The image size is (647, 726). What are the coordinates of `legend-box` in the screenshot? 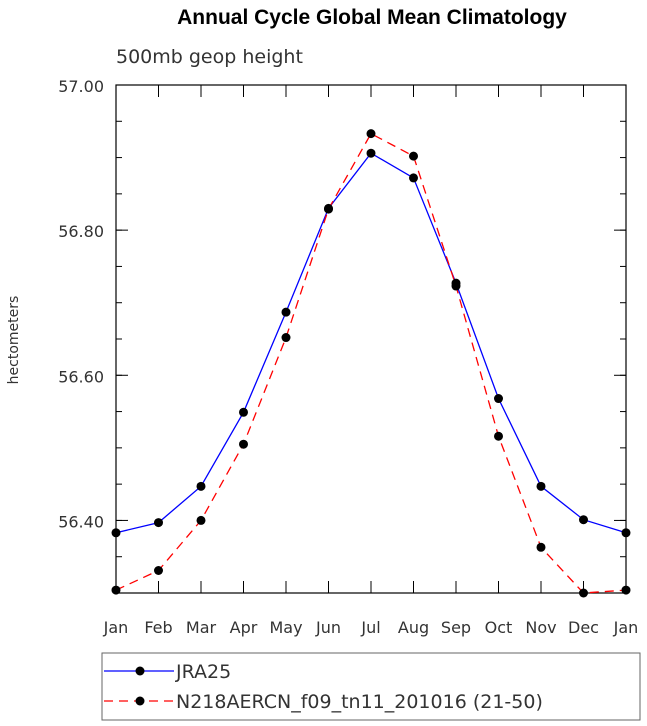 It's located at (371, 686).